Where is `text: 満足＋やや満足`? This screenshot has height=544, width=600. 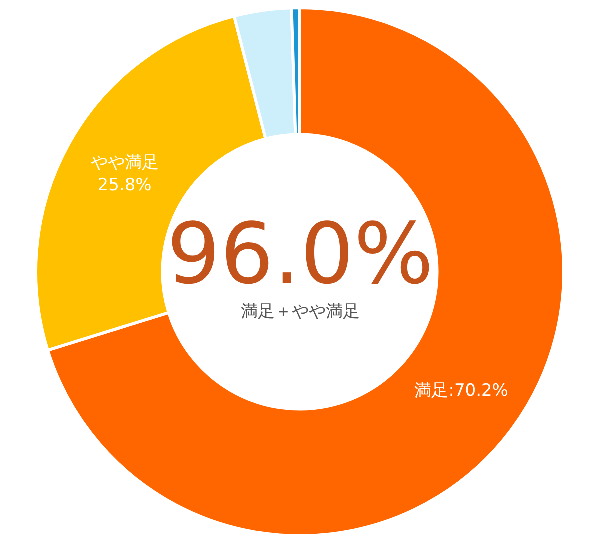 text: 満足＋やや満足 is located at coordinates (300, 312).